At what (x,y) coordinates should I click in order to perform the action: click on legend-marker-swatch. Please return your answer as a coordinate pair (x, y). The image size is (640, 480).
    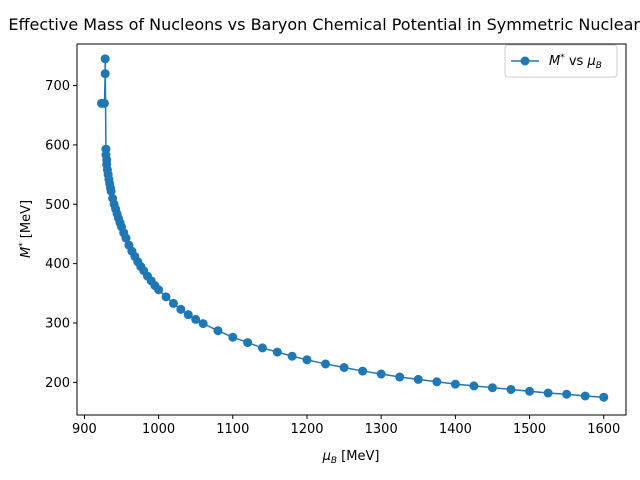
    Looking at the image, I should click on (525, 61).